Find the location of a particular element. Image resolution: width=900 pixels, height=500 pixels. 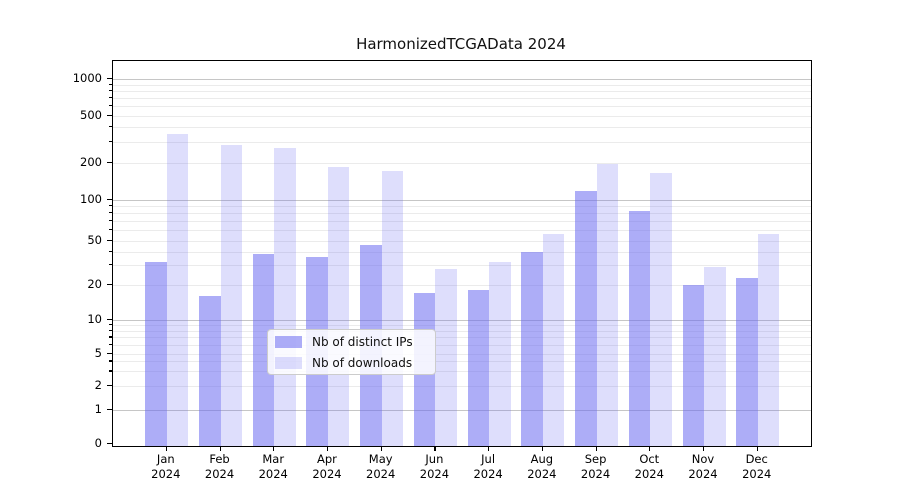

y-tick-label: 20 is located at coordinates (94, 283).